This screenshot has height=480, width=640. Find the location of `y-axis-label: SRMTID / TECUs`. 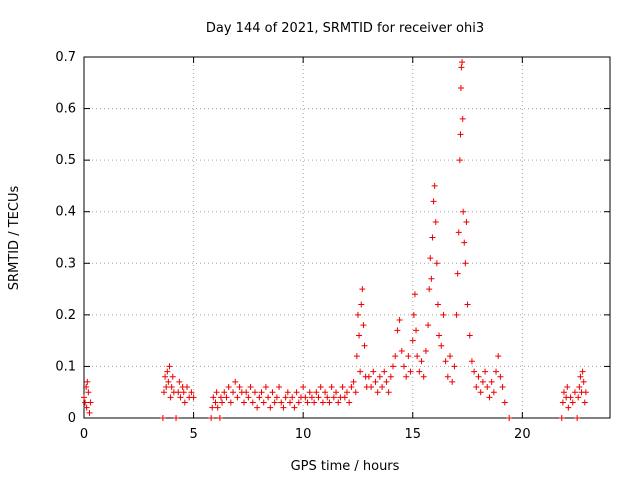

y-axis-label: SRMTID / TECUs is located at coordinates (14, 238).